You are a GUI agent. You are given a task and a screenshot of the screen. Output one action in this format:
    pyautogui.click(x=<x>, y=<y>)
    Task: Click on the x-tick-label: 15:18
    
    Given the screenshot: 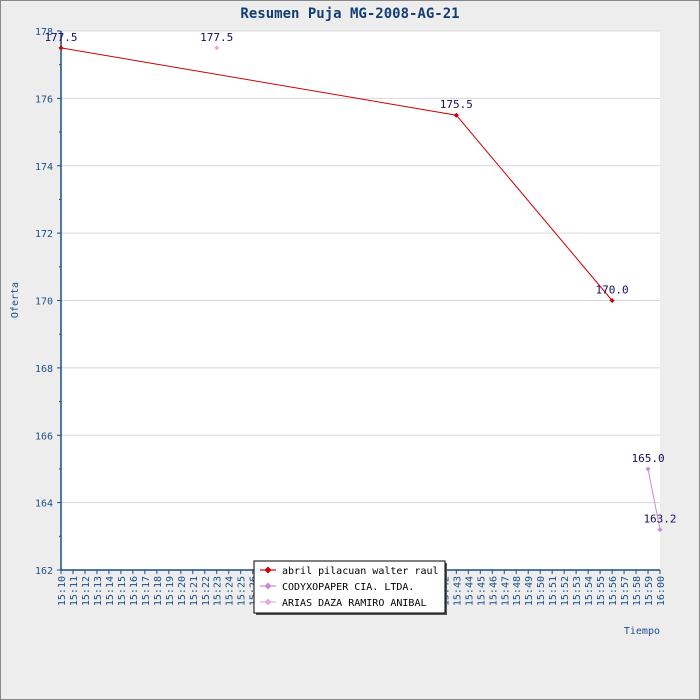 What is the action you would take?
    pyautogui.click(x=158, y=591)
    